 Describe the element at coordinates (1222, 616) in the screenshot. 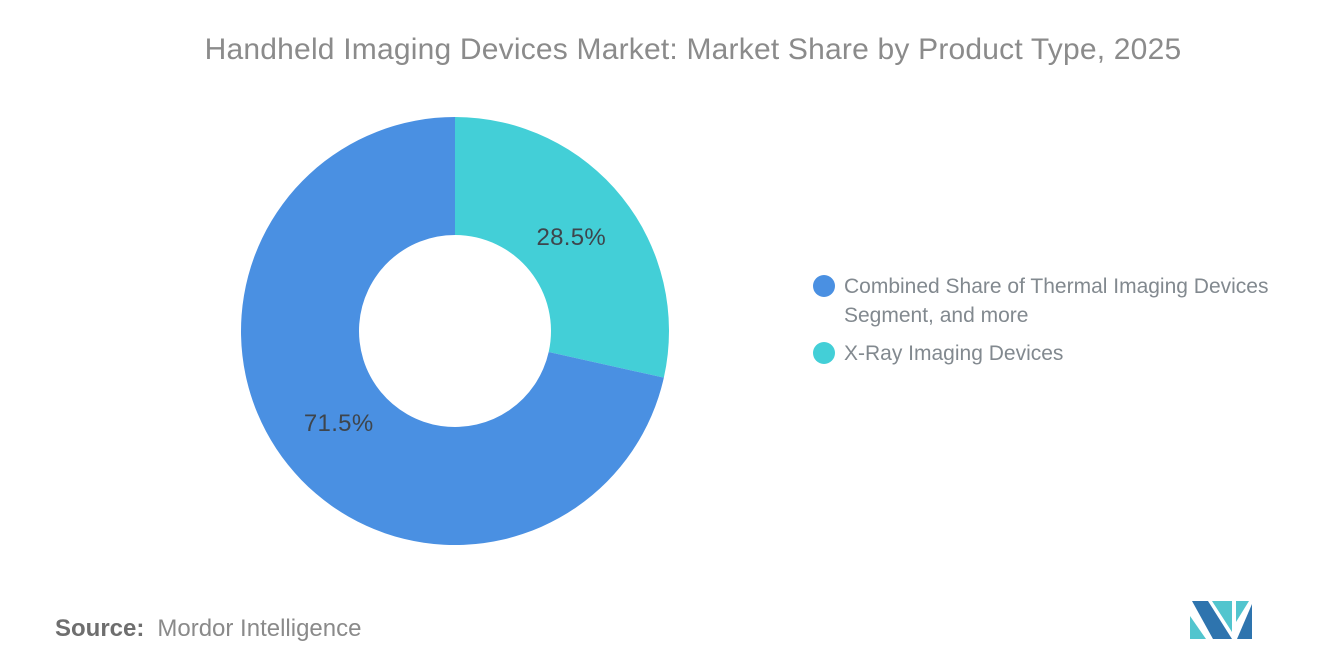

I see `logo-shape-teal-top-right` at that location.